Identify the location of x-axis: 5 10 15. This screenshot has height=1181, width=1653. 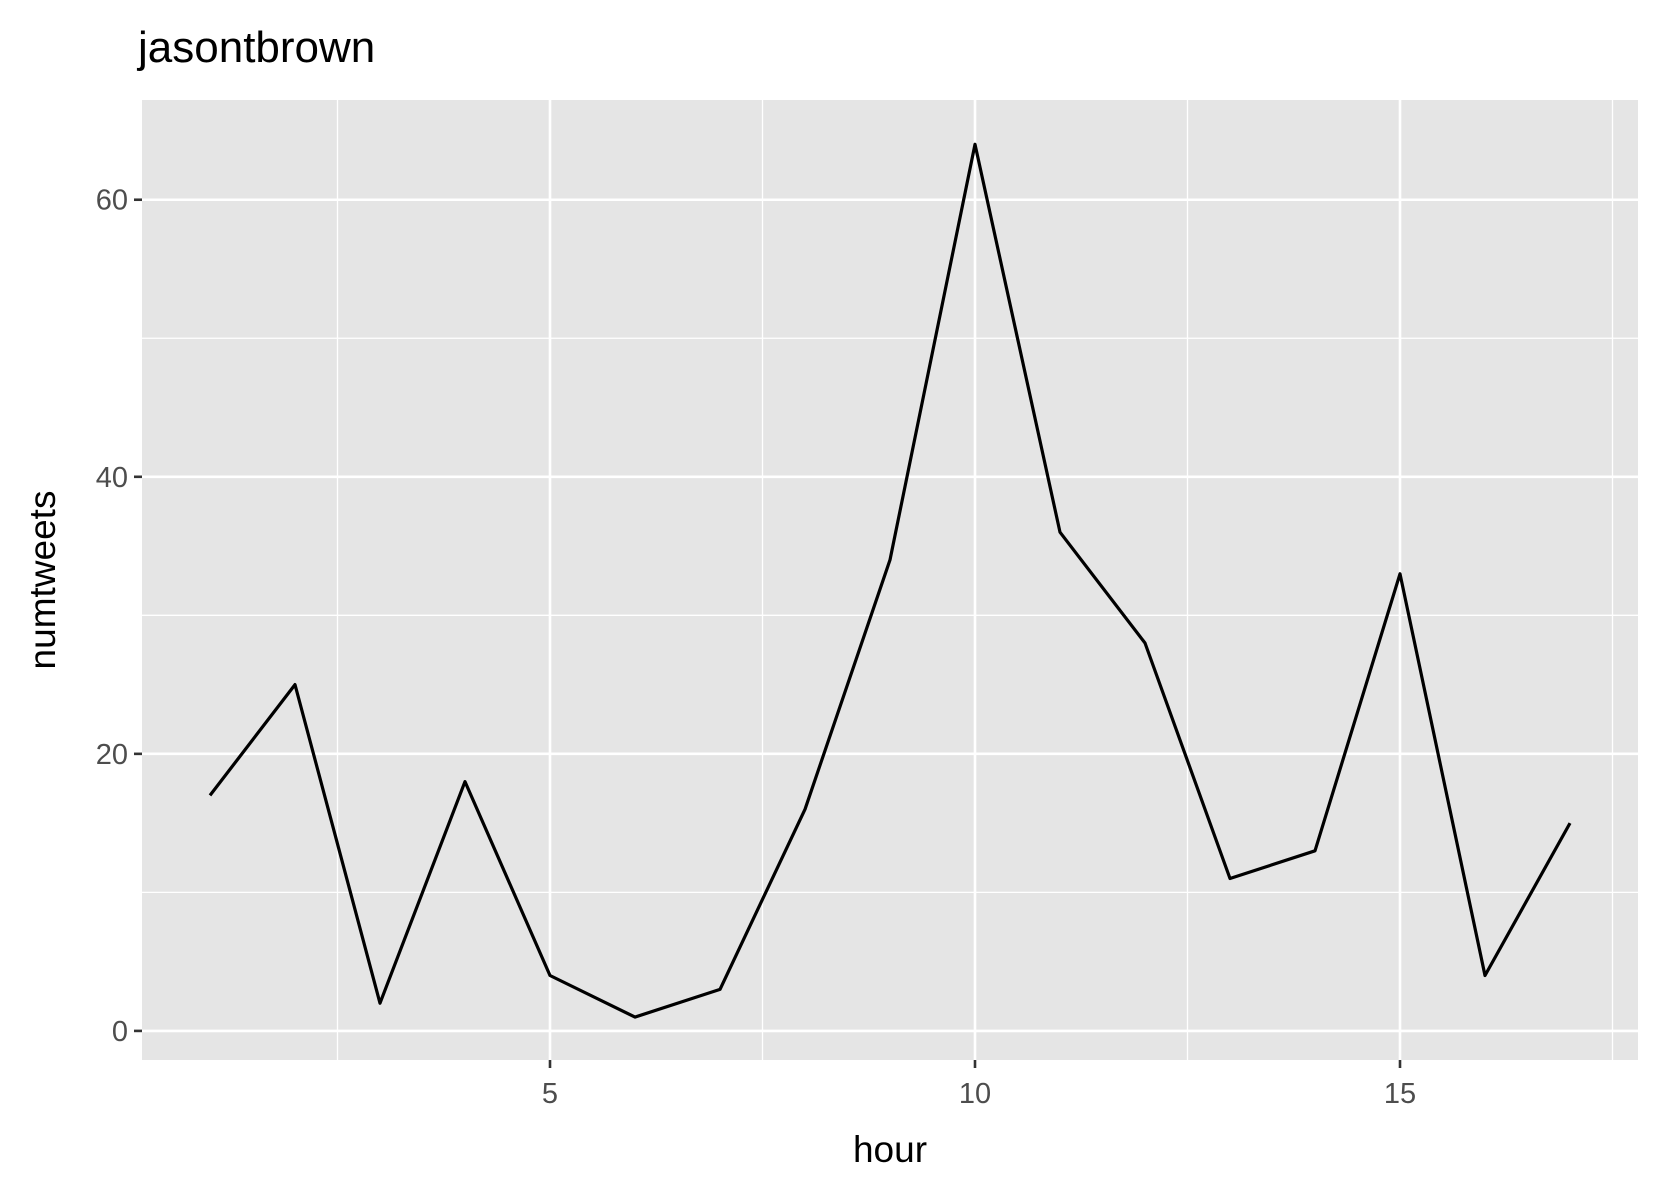
(979, 1085).